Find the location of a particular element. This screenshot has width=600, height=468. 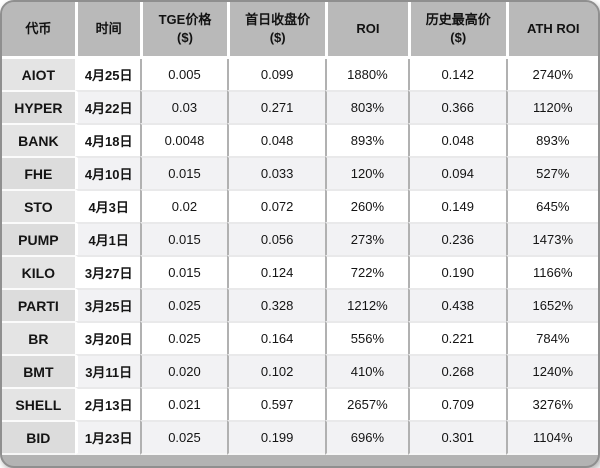

value-cell: 1473% is located at coordinates (551, 238).